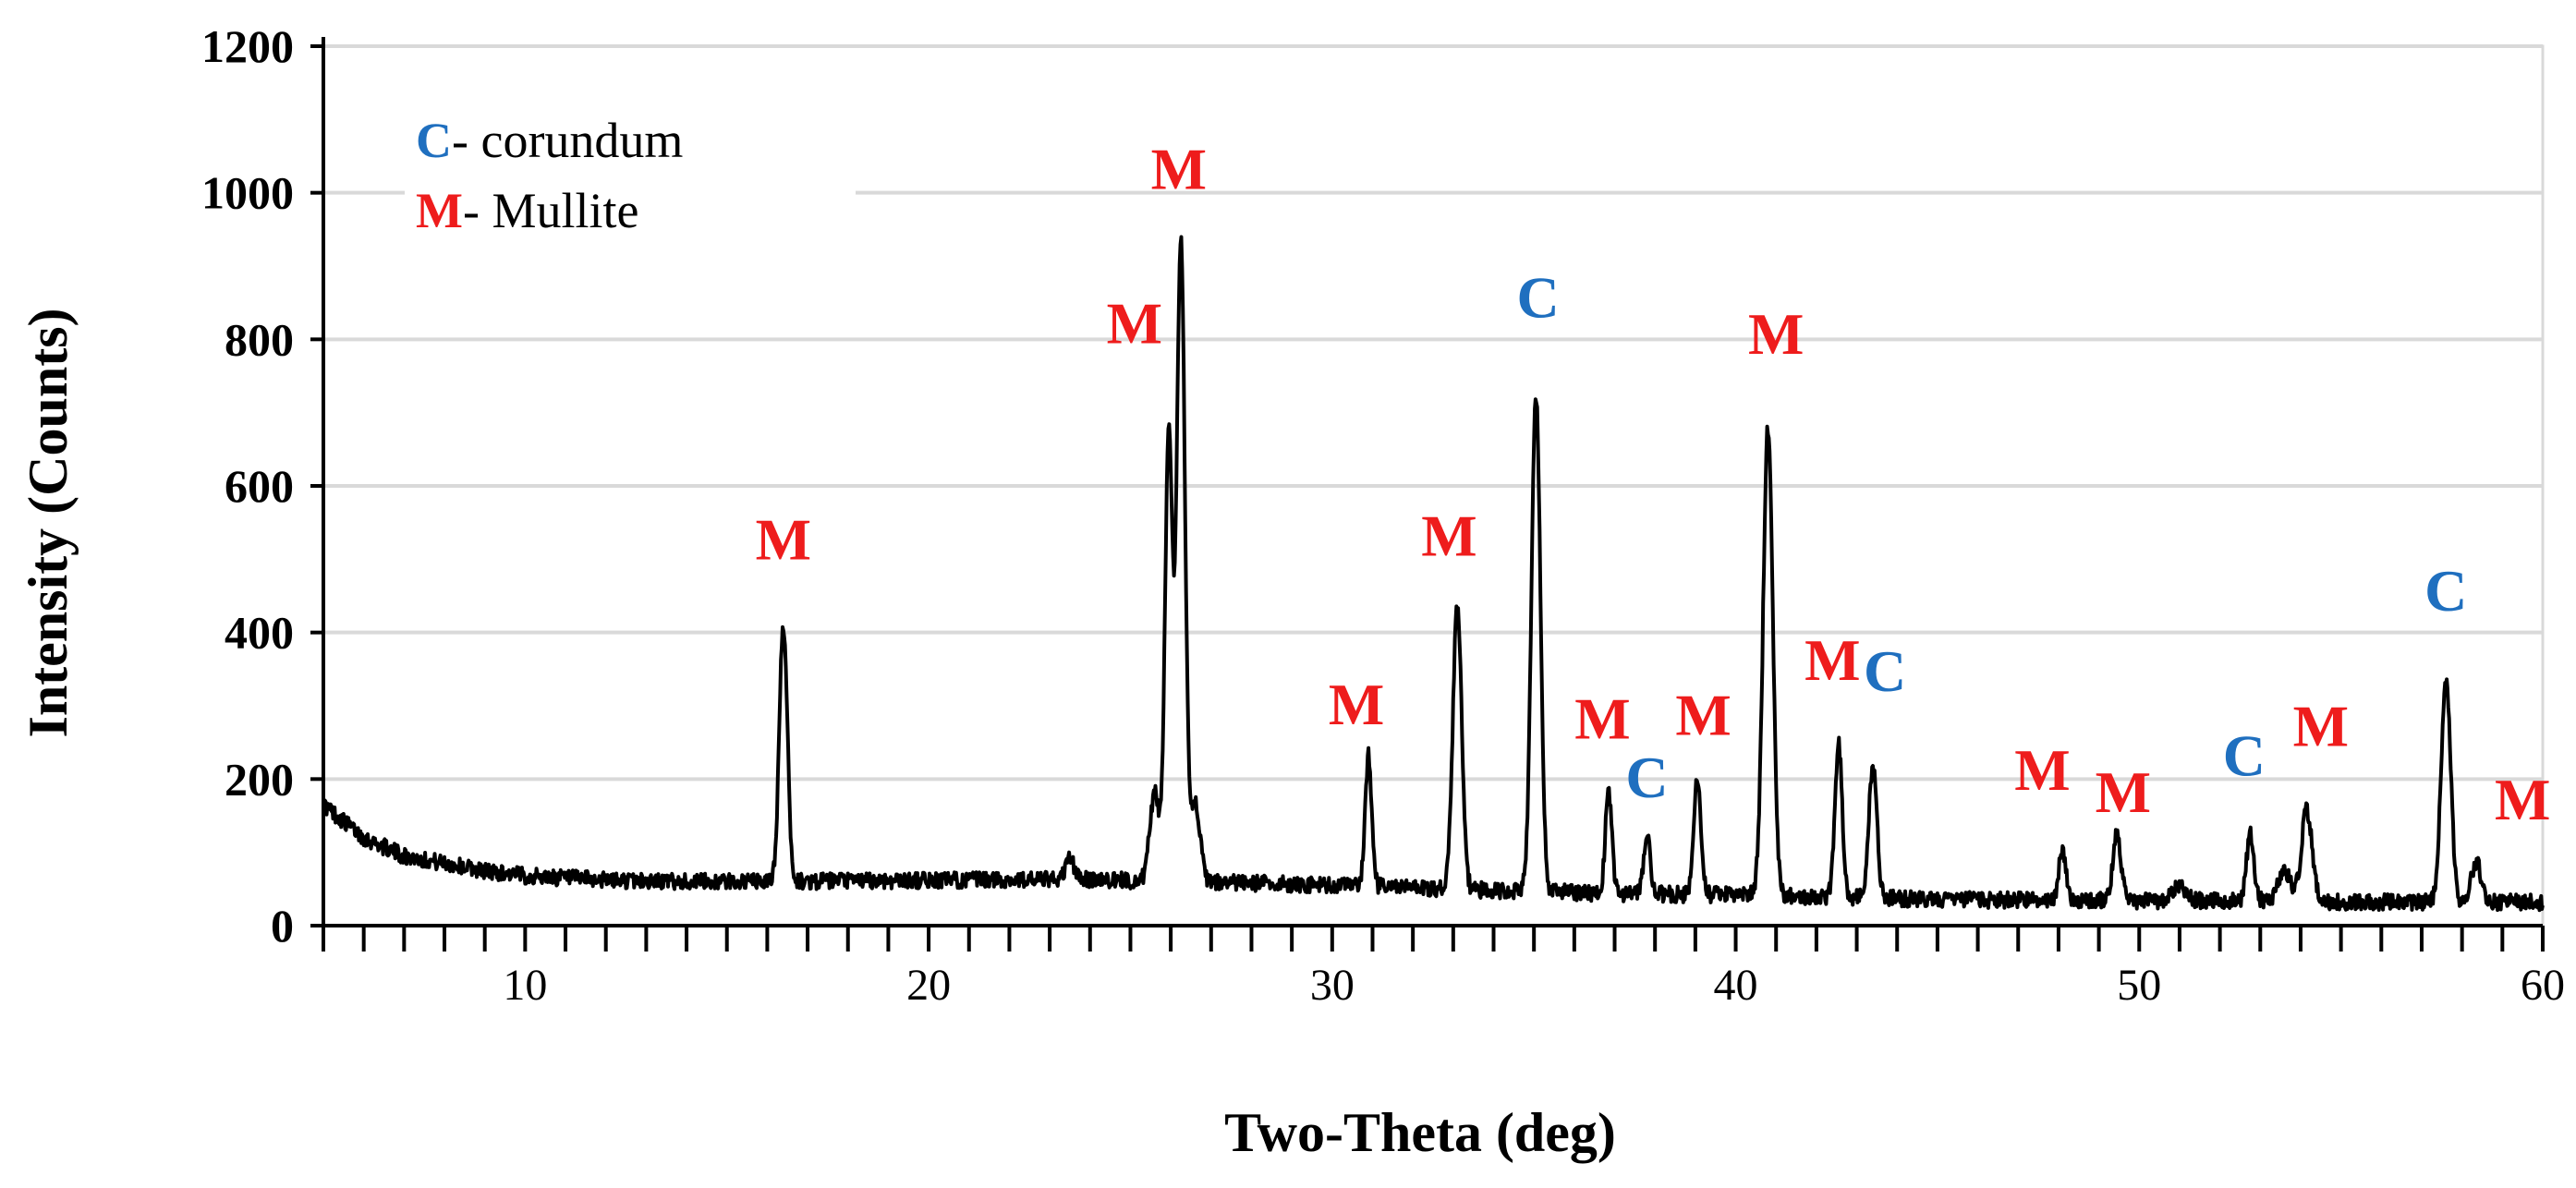 This screenshot has height=1188, width=2576. I want to click on x-tick-label: 10, so click(525, 985).